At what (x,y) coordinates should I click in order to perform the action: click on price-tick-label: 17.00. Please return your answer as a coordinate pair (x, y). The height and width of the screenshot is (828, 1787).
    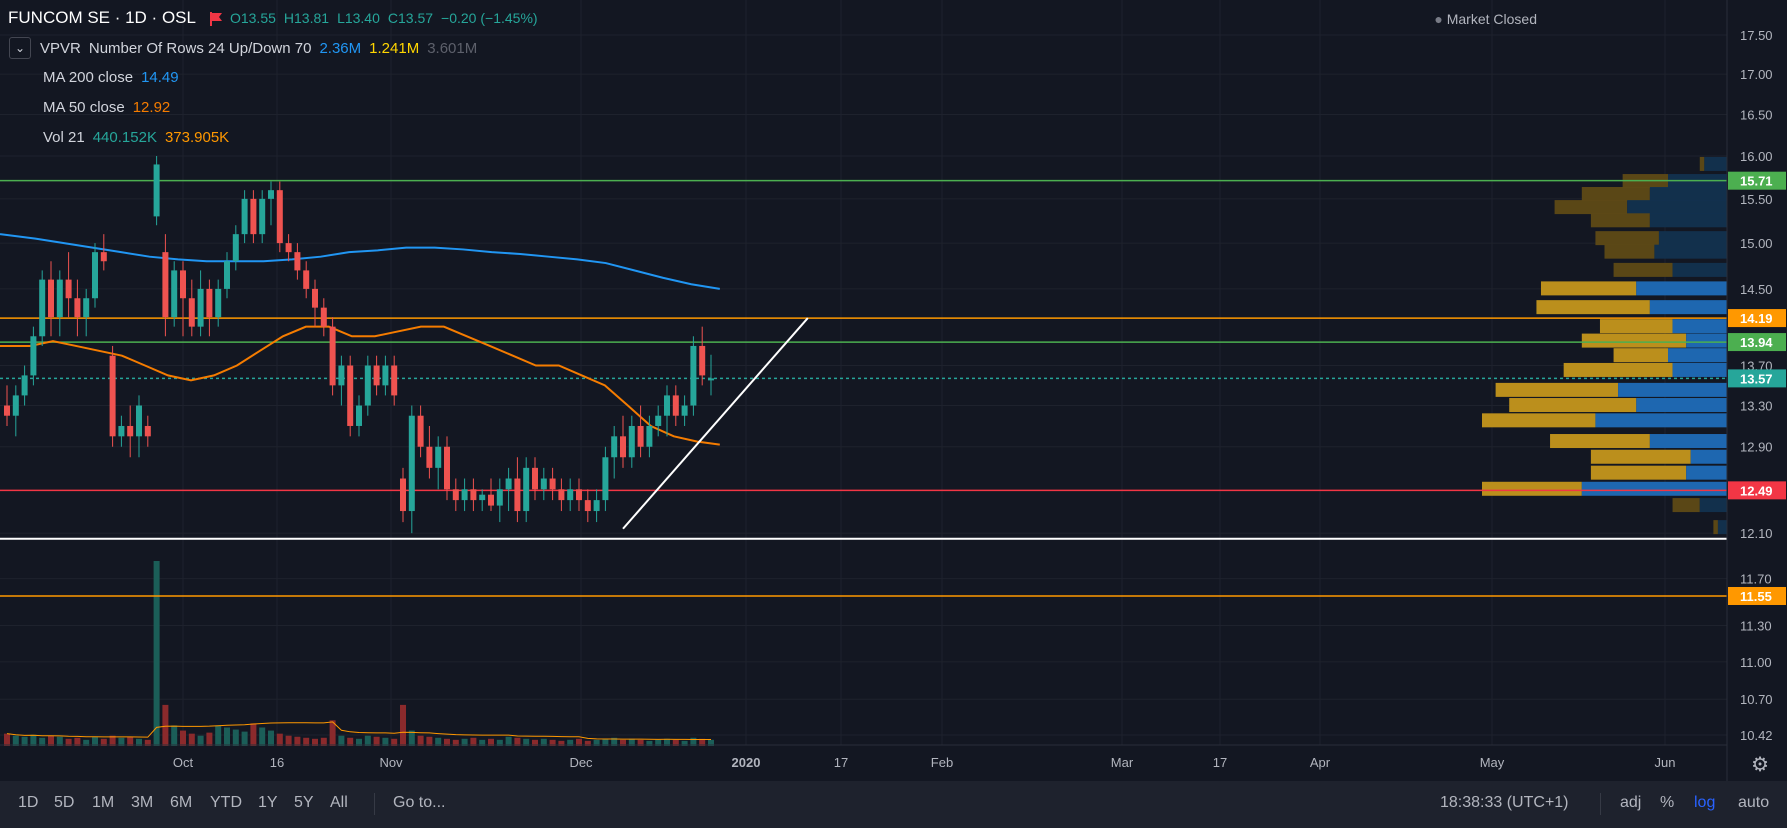
    Looking at the image, I should click on (1756, 74).